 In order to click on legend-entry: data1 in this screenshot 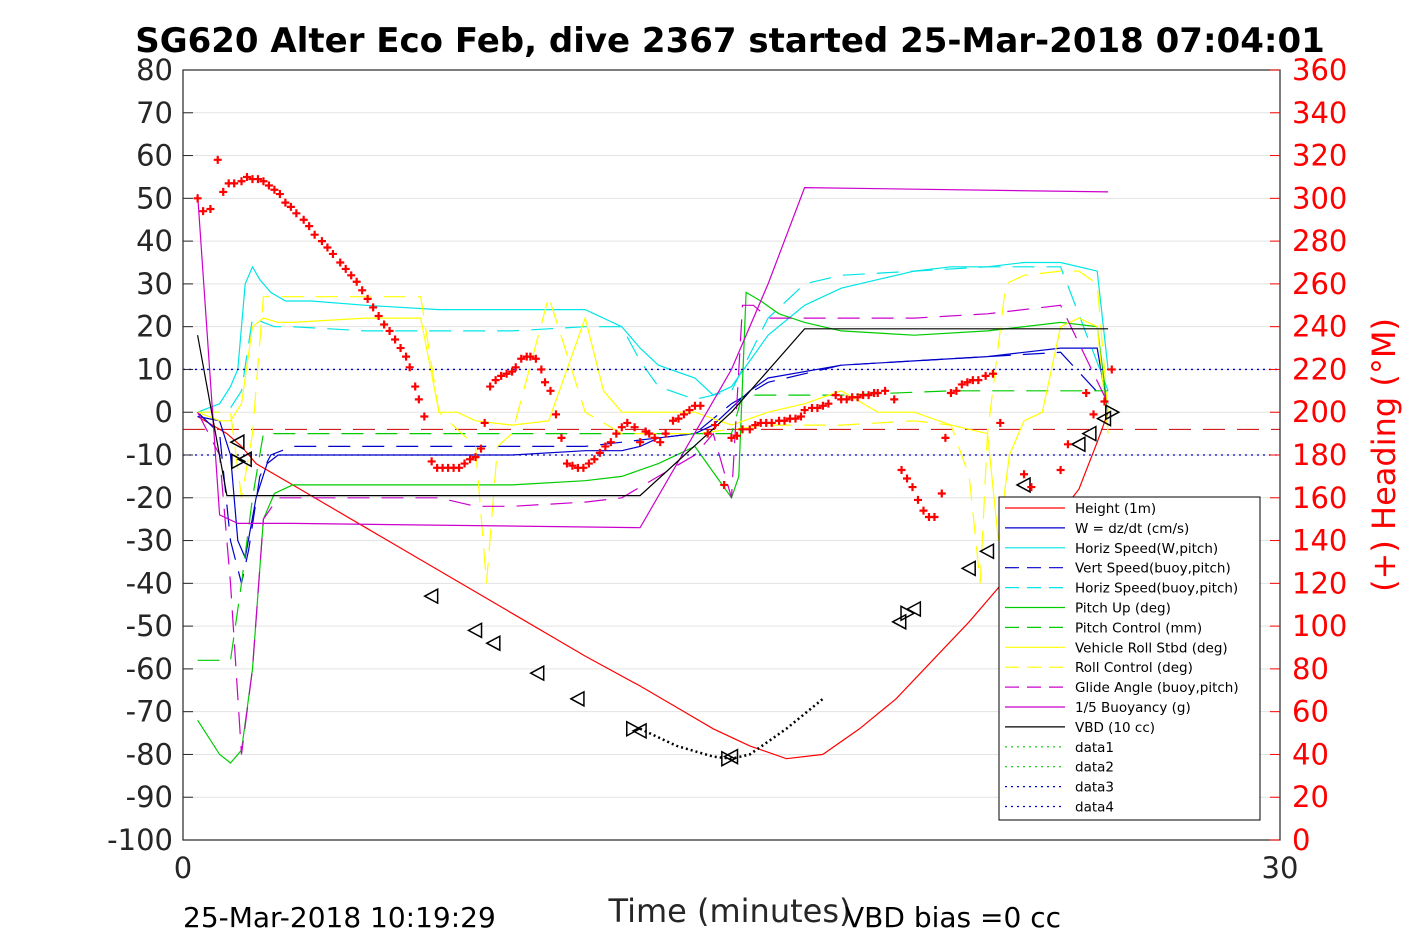, I will do `click(1094, 748)`.